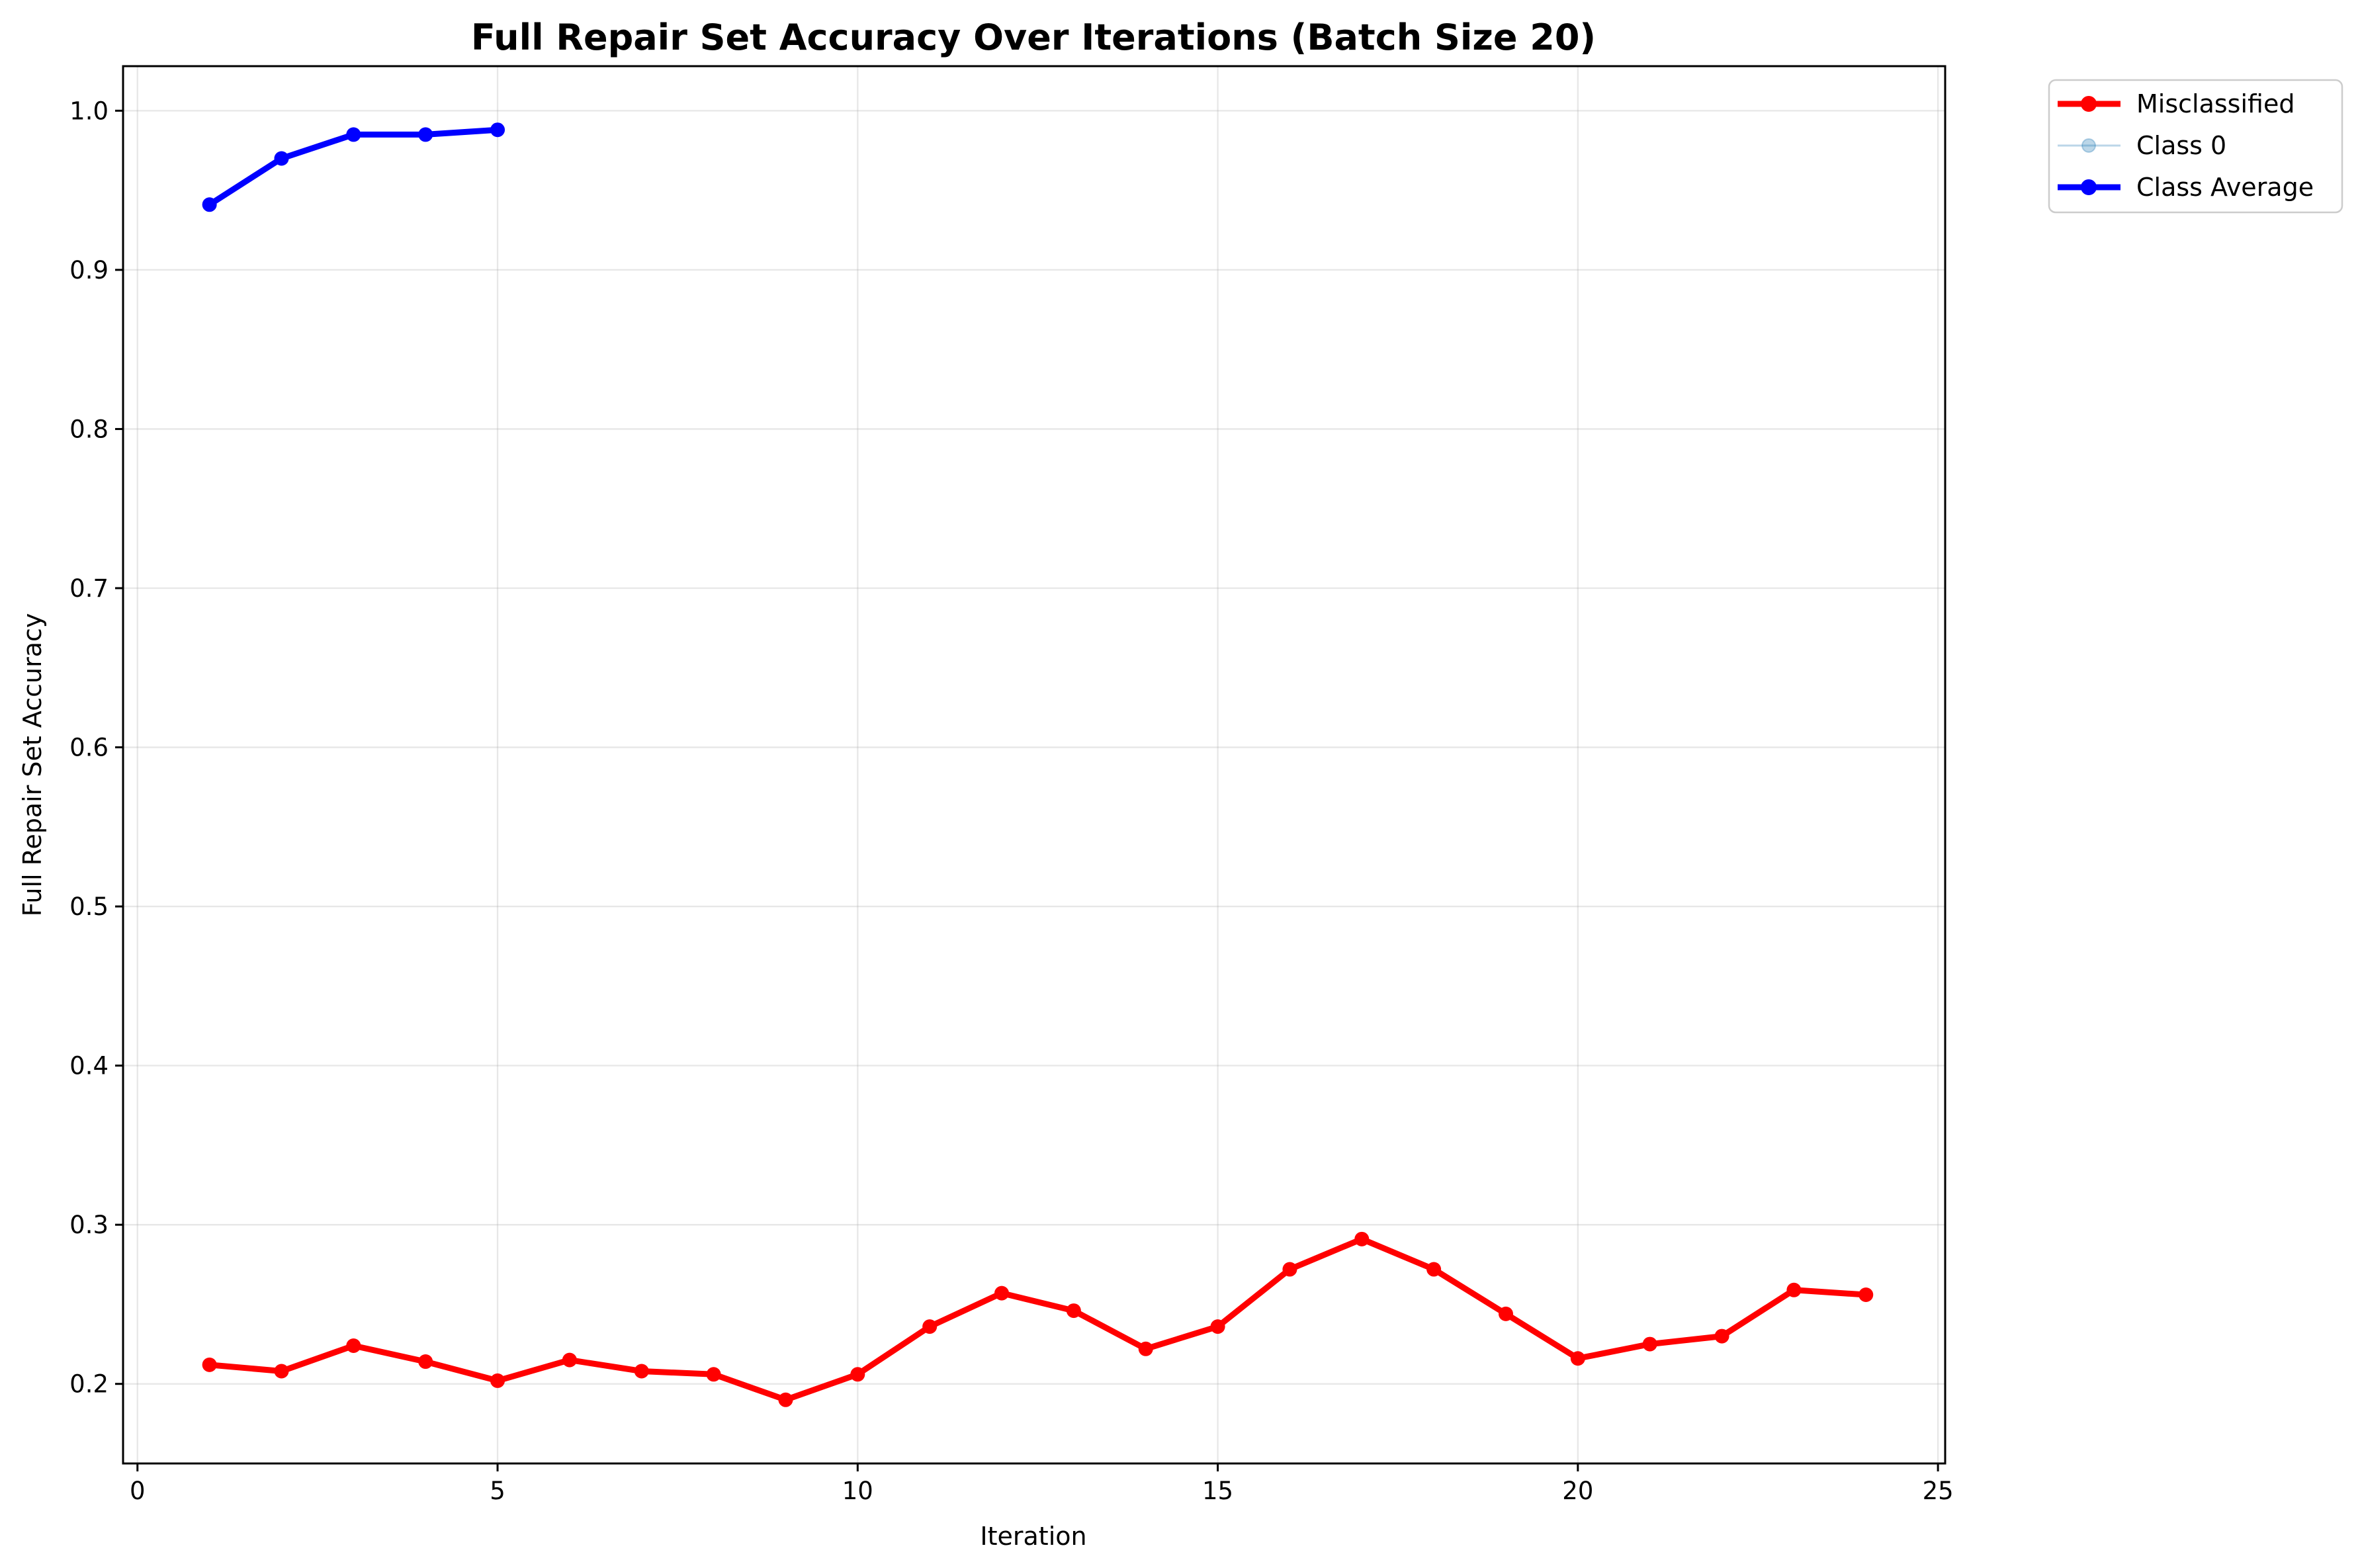 The width and height of the screenshot is (2360, 1568). I want to click on y-tick-label: 0.4, so click(89, 1066).